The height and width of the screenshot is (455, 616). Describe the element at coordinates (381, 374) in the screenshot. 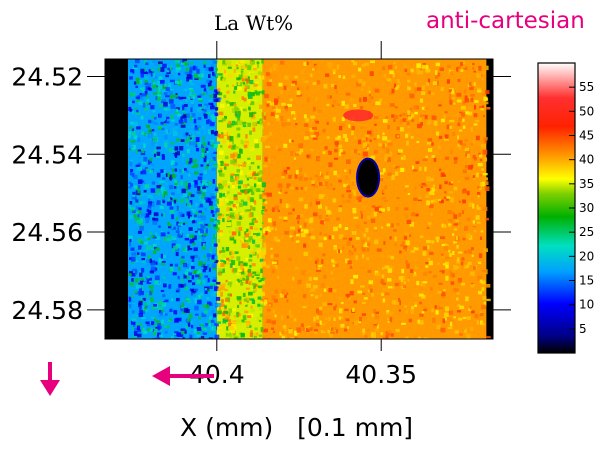

I see `x-tick-label: 40.35` at that location.